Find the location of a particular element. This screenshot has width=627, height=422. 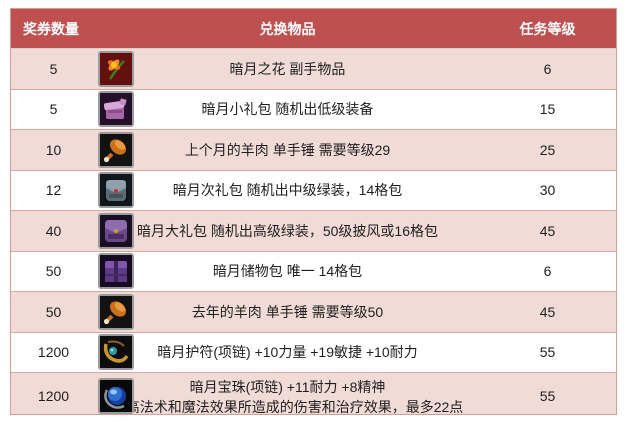

storage-box-icon is located at coordinates (116, 271).